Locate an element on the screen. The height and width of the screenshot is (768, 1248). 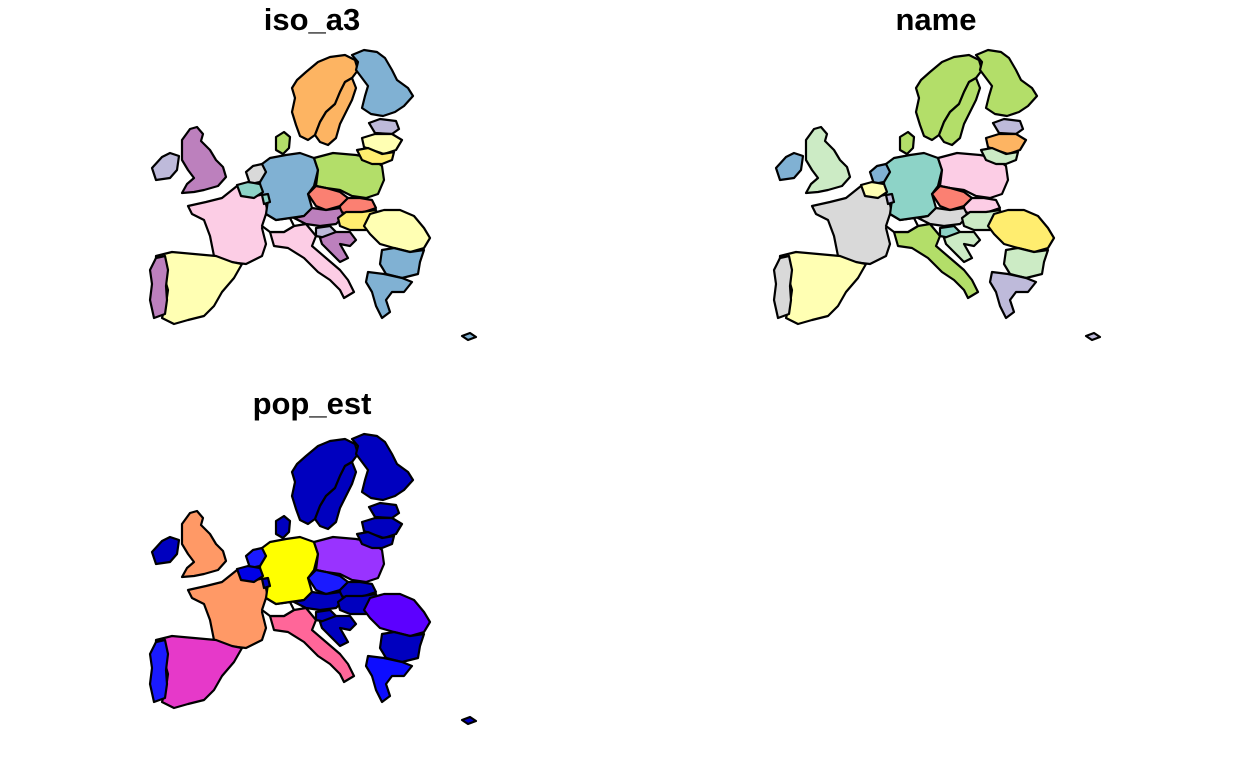
panel-title: name is located at coordinates (936, 19).